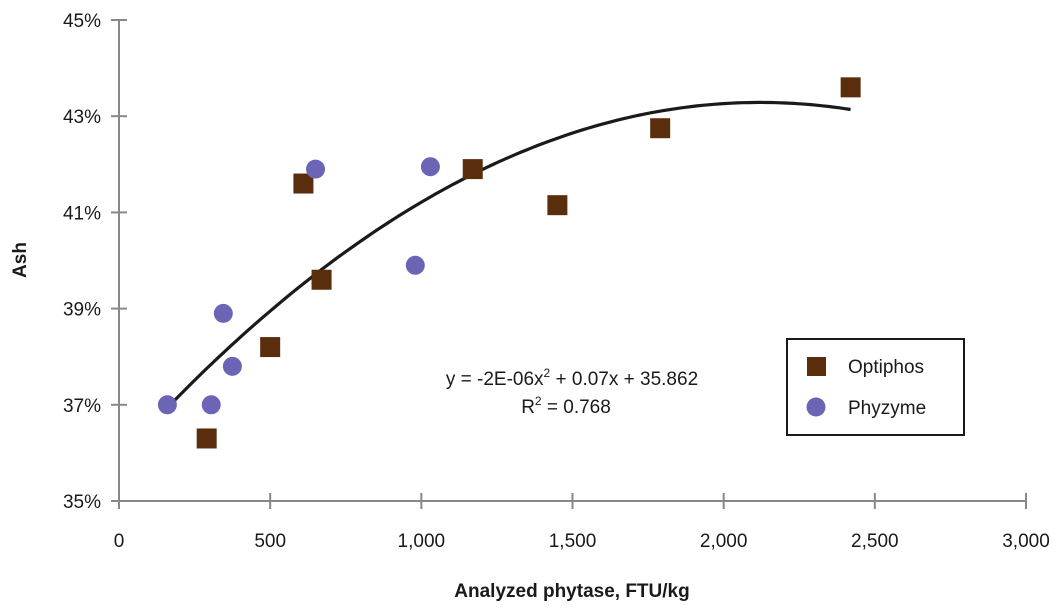 The width and height of the screenshot is (1062, 610). What do you see at coordinates (875, 541) in the screenshot?
I see `x-tick-label: 2,500` at bounding box center [875, 541].